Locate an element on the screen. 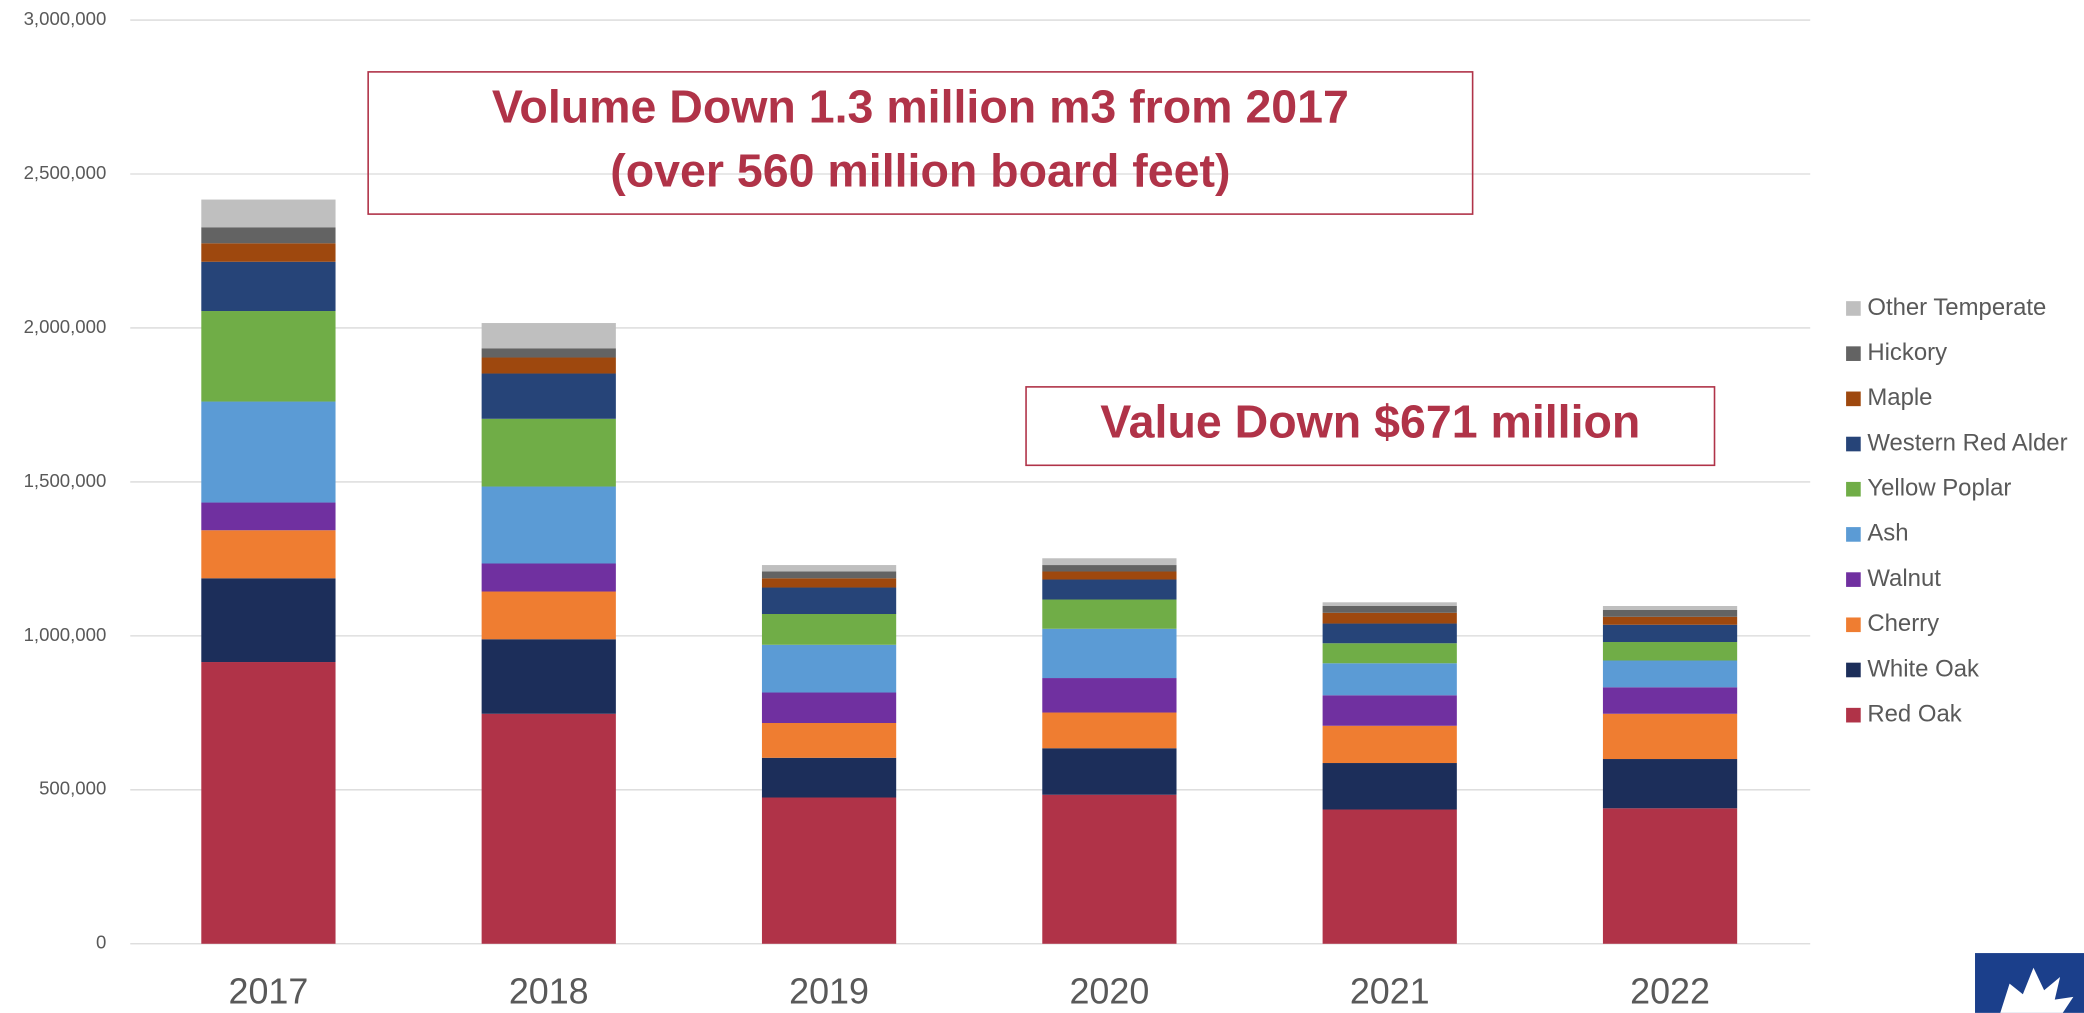 Image resolution: width=2084 pixels, height=1013 pixels. legend-label: Other Temperate is located at coordinates (1956, 307).